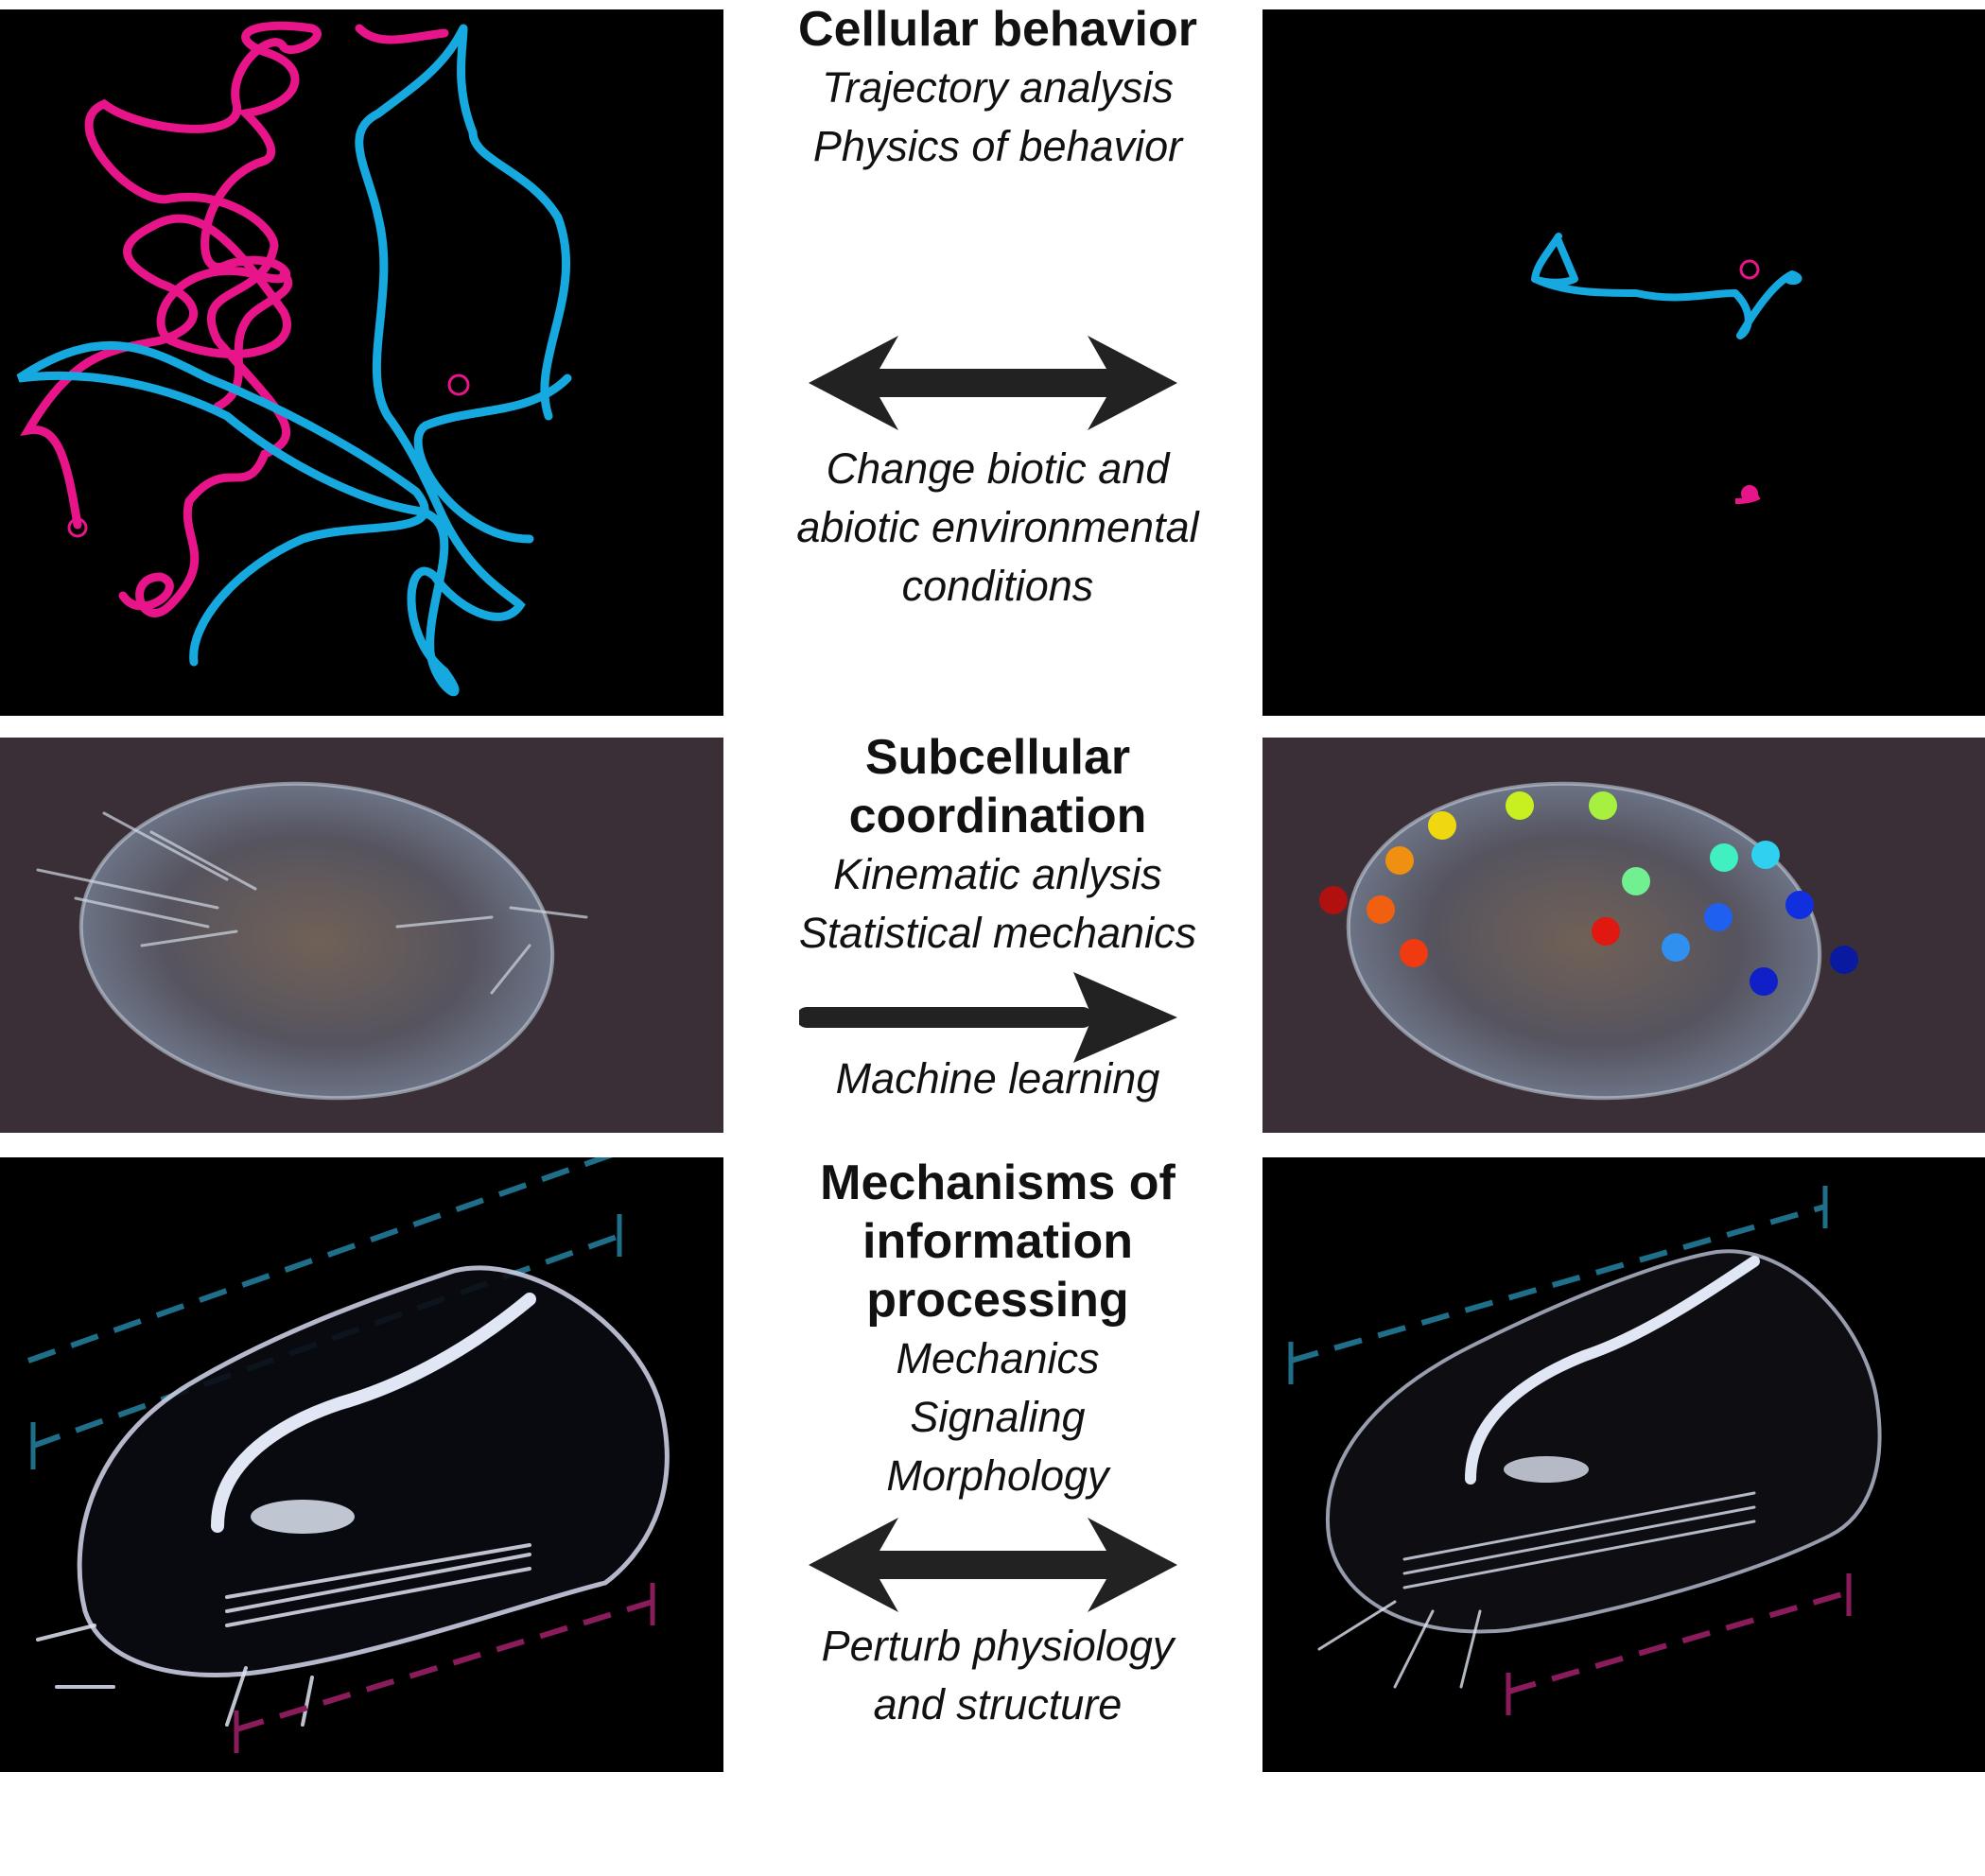 Image resolution: width=1985 pixels, height=1876 pixels. I want to click on trajectory-panel-right, so click(1624, 362).